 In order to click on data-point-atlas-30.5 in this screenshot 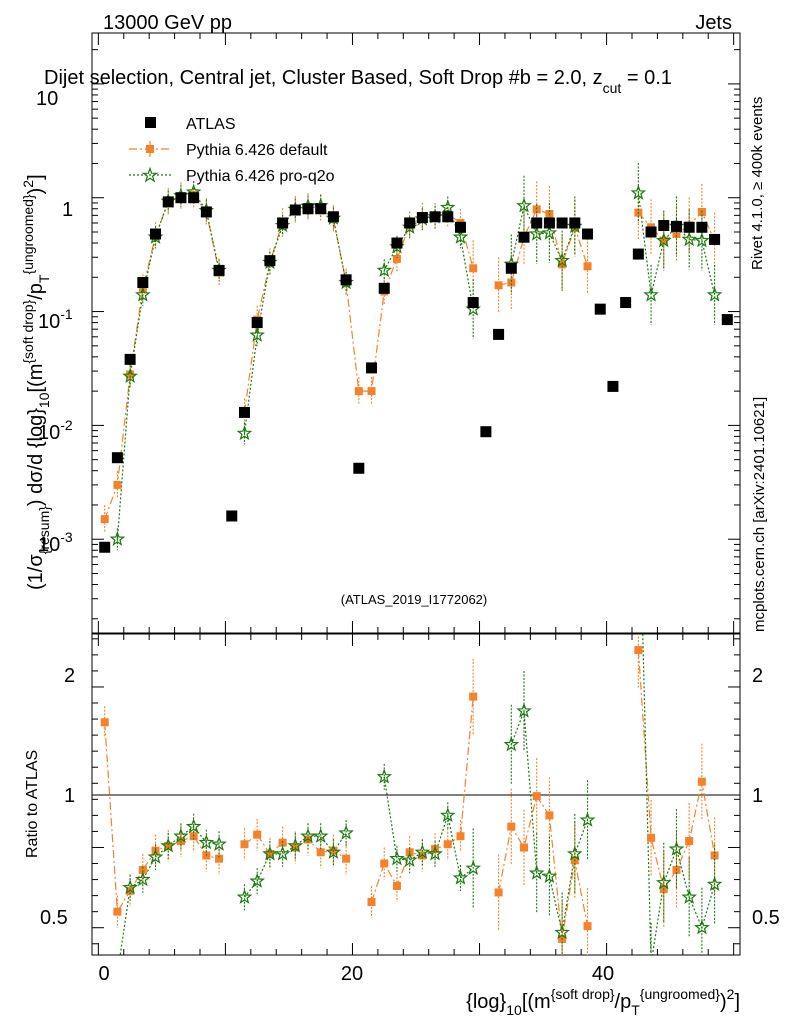, I will do `click(486, 432)`.